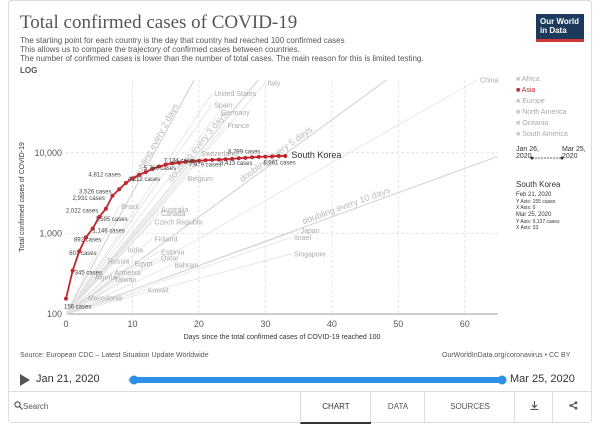  What do you see at coordinates (572, 407) in the screenshot?
I see `share-button` at bounding box center [572, 407].